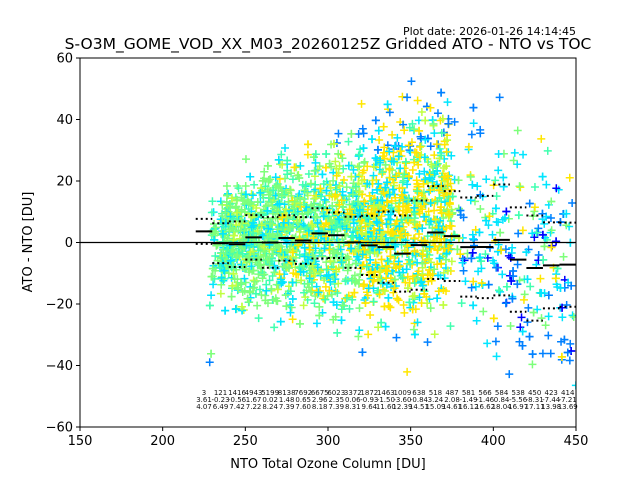 This screenshot has height=480, width=640. I want to click on bin-count: 5199, so click(270, 393).